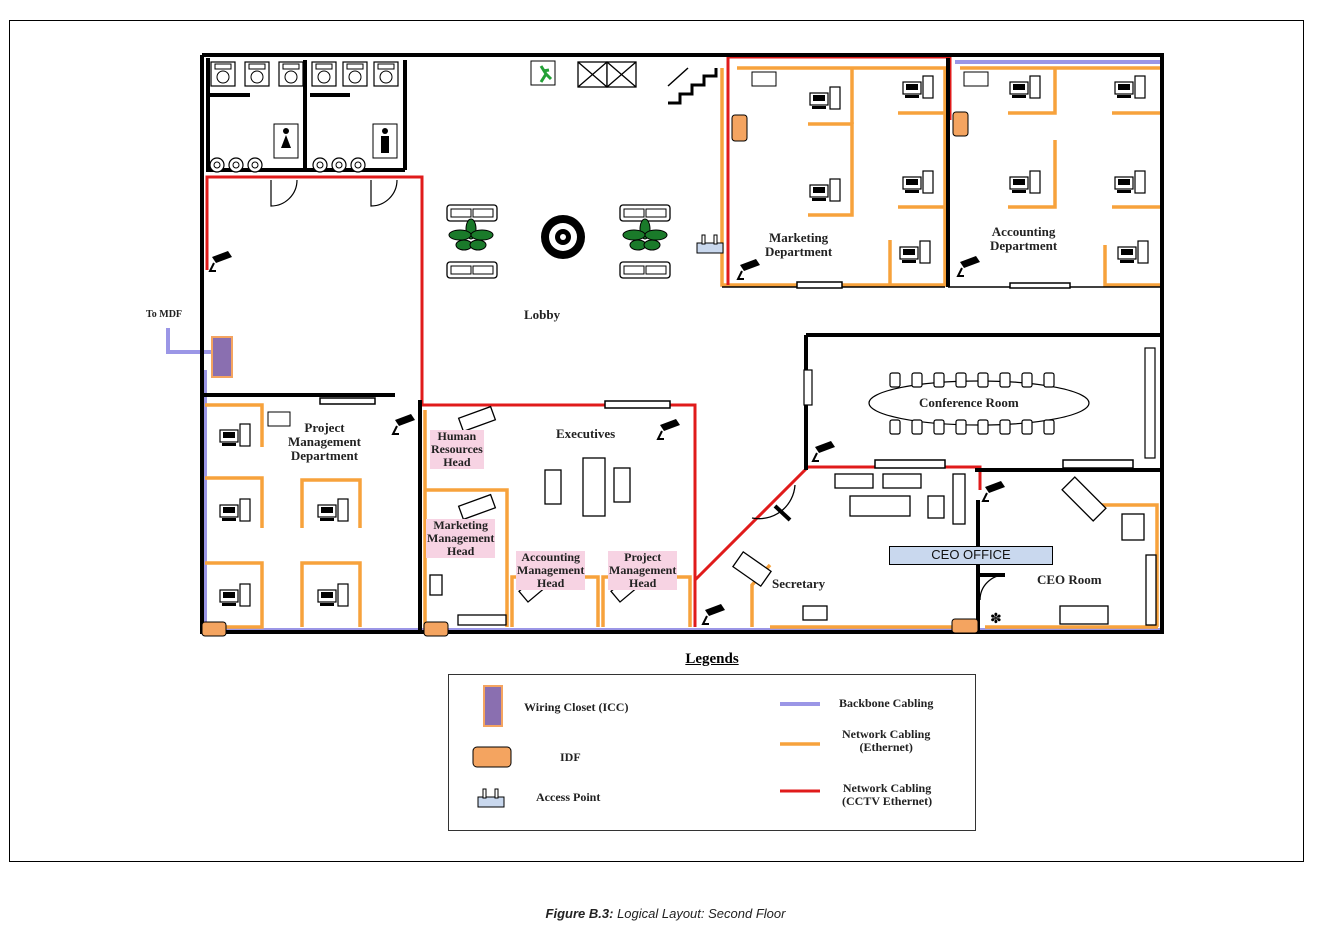 The image size is (1331, 935). Describe the element at coordinates (576, 707) in the screenshot. I see `legend-wiring-closet: Wiring Closet (ICC)` at that location.